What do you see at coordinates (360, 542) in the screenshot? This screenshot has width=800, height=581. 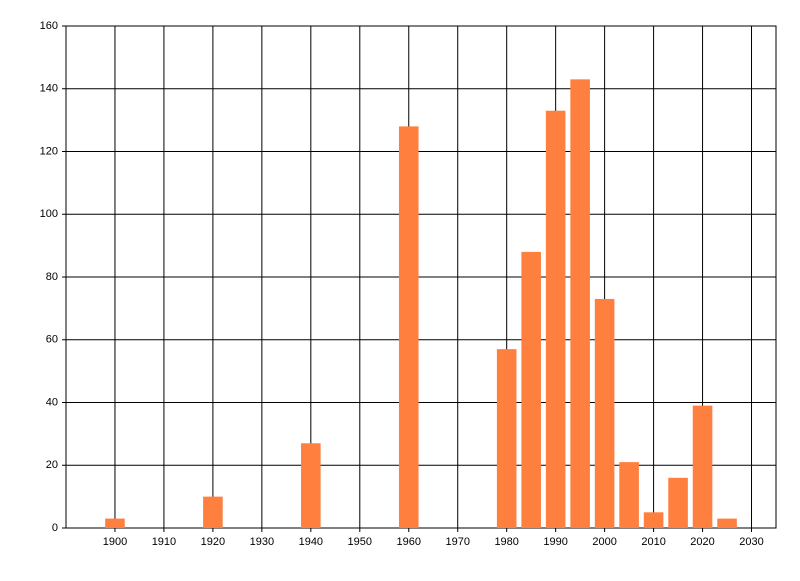 I see `x-tick-label: 1950` at bounding box center [360, 542].